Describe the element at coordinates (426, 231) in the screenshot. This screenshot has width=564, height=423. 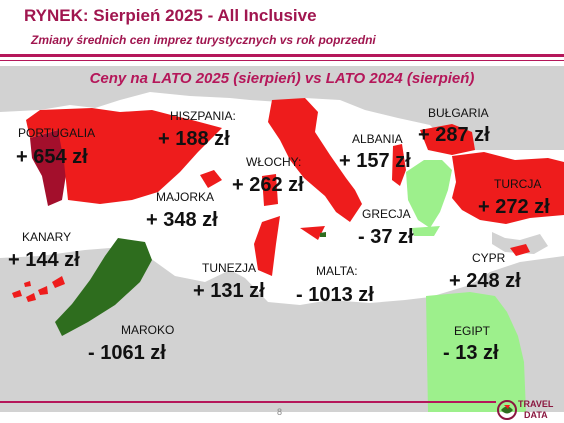
I see `island-kreta` at that location.